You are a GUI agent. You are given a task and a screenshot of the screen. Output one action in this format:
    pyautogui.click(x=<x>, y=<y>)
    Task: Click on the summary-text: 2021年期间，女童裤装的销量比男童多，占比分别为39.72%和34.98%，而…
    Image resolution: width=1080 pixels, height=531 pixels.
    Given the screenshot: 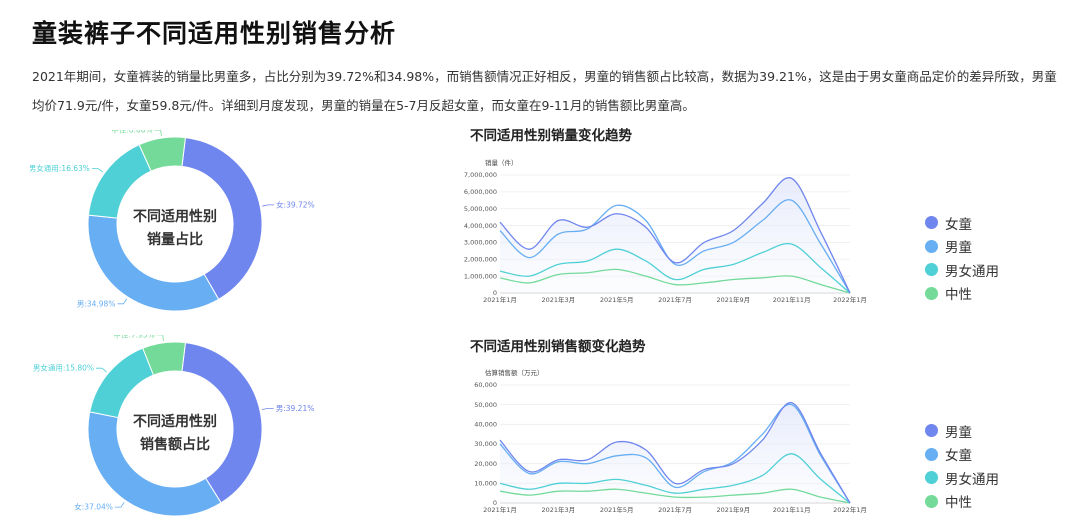 What is the action you would take?
    pyautogui.click(x=544, y=91)
    